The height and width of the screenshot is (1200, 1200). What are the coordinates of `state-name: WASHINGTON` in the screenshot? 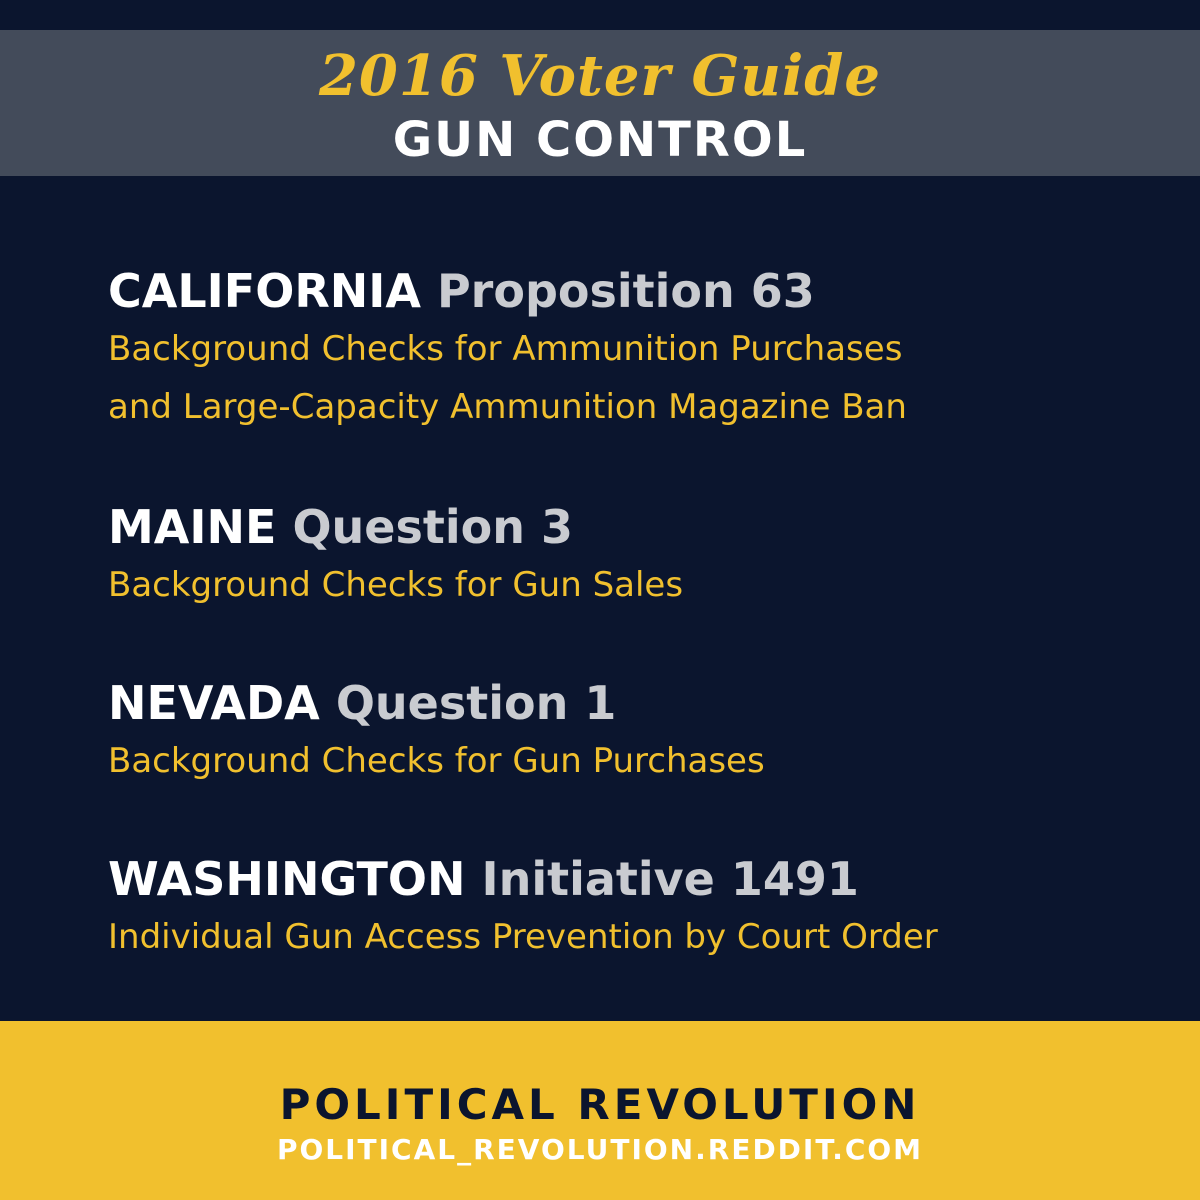 It's located at (287, 879).